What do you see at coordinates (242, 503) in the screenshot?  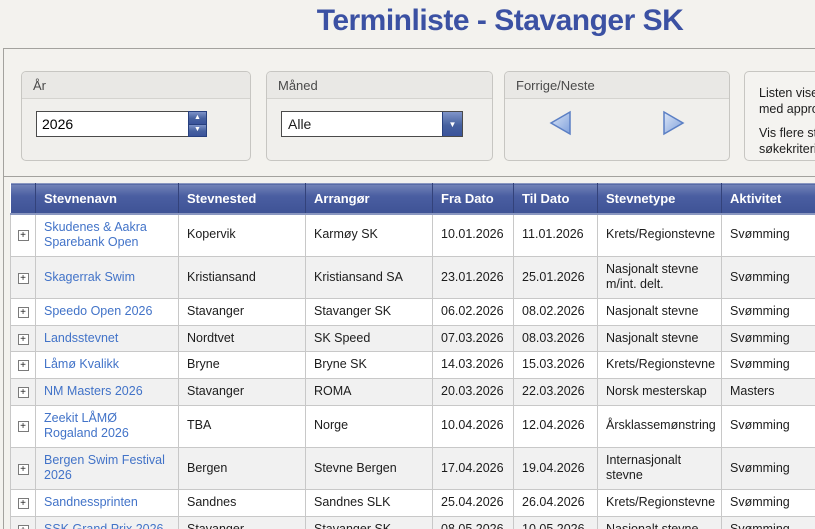 I see `venue-cell: Sandnes` at bounding box center [242, 503].